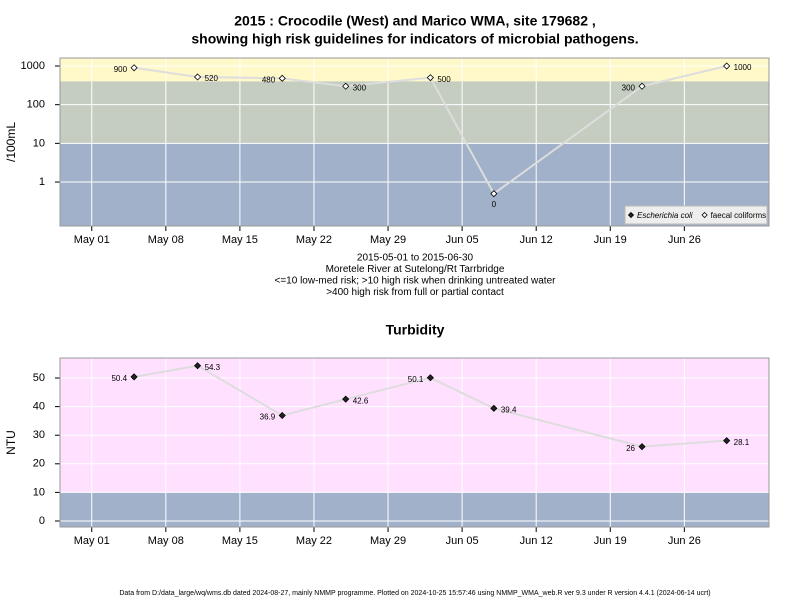  Describe the element at coordinates (415, 258) in the screenshot. I see `caption: 2015-05-01 to 2015-06-30` at that location.